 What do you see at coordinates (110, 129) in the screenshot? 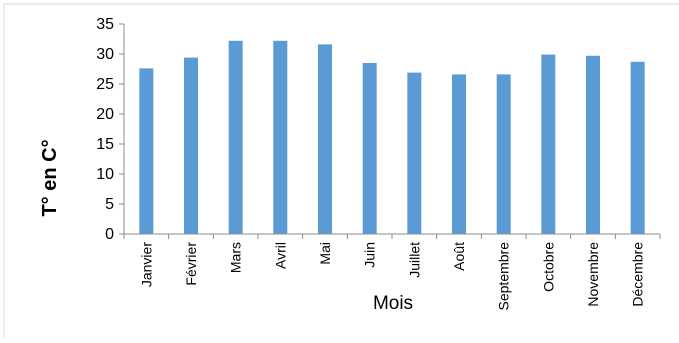
I see `y-tick-labels: 0 5 10 15 20 25 30 35` at bounding box center [110, 129].